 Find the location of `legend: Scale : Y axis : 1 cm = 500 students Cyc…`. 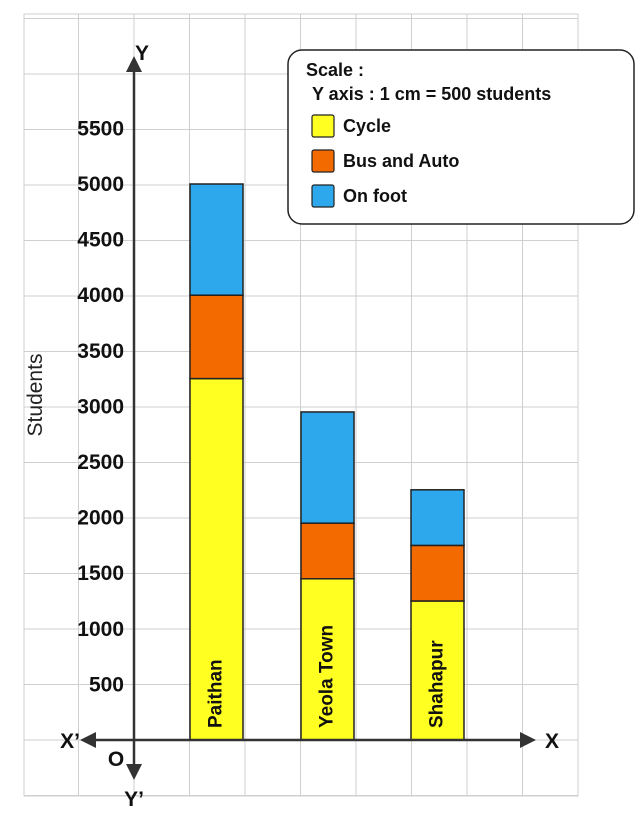

legend: Scale : Y axis : 1 cm = 500 students Cyc… is located at coordinates (461, 137).